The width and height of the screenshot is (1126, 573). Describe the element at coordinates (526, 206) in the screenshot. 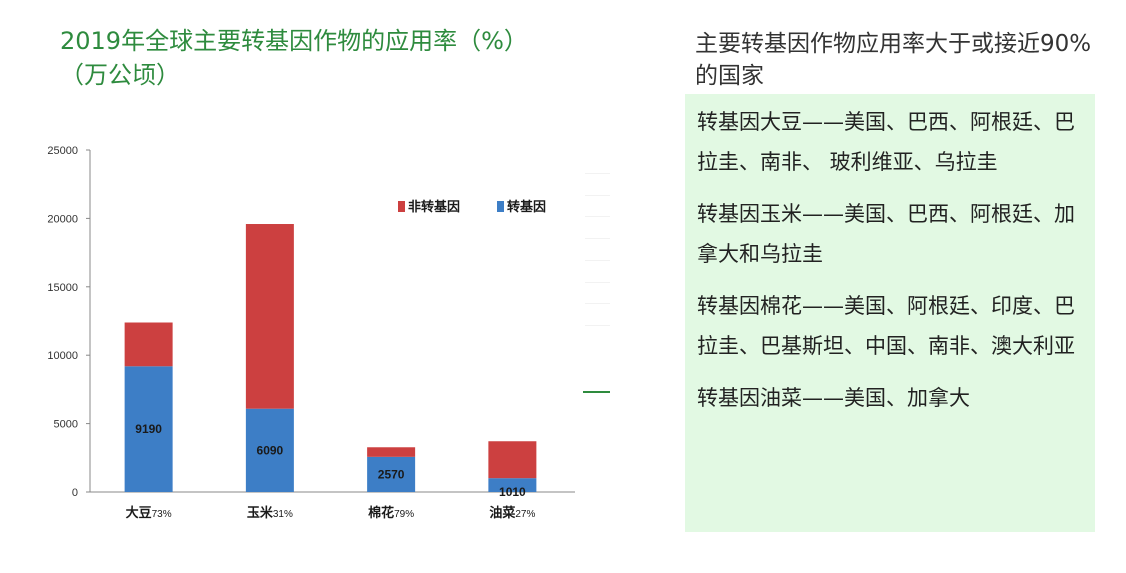

I see `legend-label-1: 转基因` at that location.